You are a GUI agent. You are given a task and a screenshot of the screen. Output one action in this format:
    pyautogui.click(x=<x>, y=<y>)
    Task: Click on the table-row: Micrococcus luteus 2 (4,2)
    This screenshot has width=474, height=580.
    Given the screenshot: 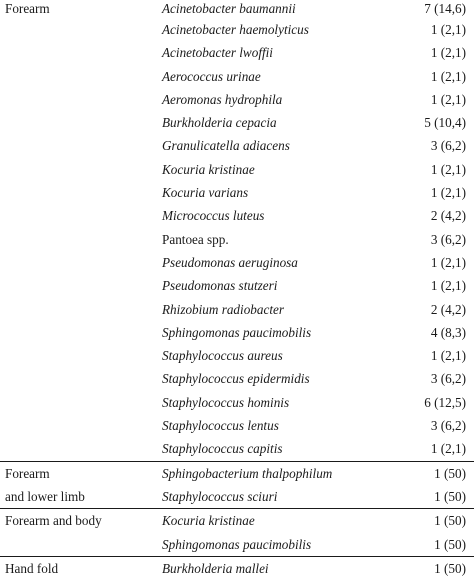 What is the action you would take?
    pyautogui.click(x=237, y=215)
    